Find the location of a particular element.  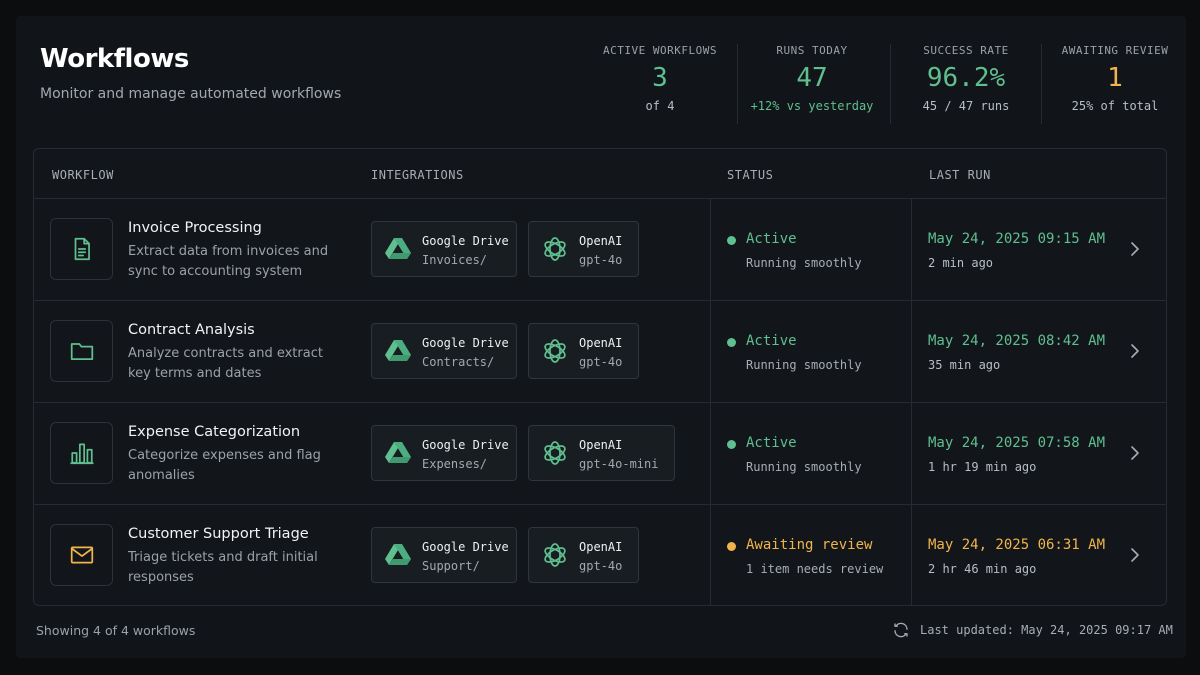

workflow-name: Expense Categorization is located at coordinates (214, 432).